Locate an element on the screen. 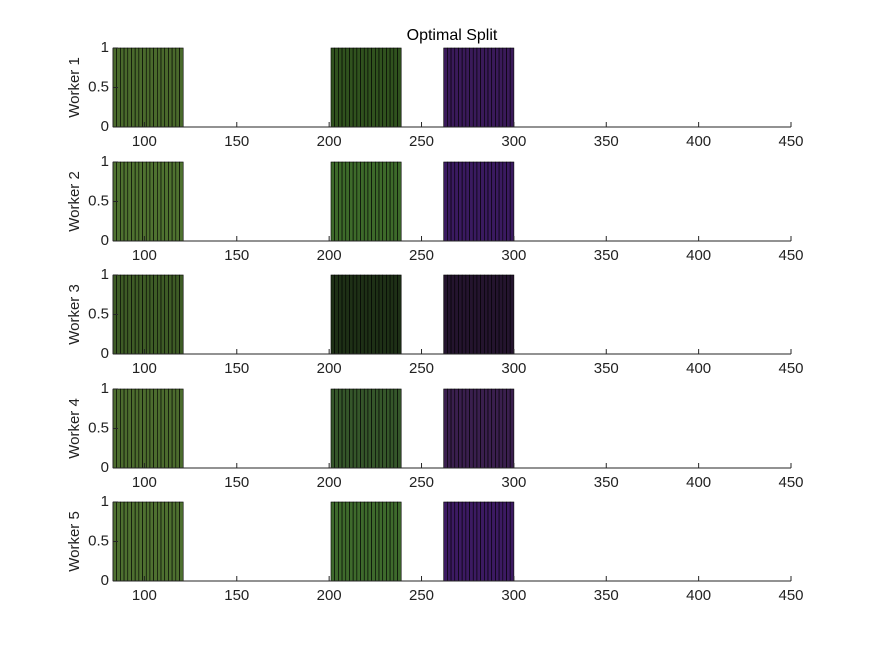 This screenshot has height=656, width=875. y-axis-label: Worker 1 is located at coordinates (74, 87).